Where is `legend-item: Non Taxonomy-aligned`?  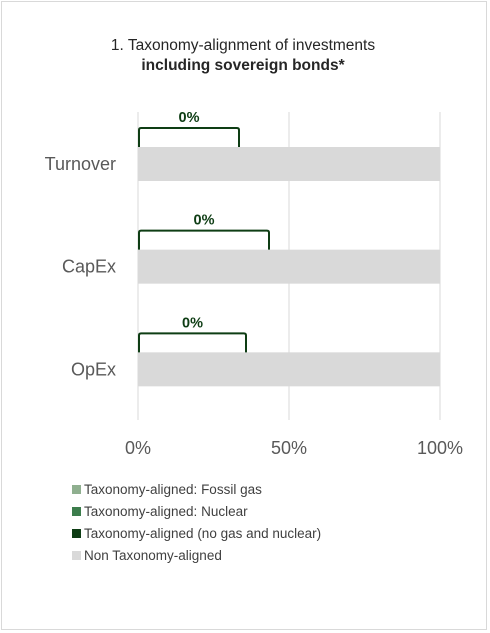 legend-item: Non Taxonomy-aligned is located at coordinates (196, 555).